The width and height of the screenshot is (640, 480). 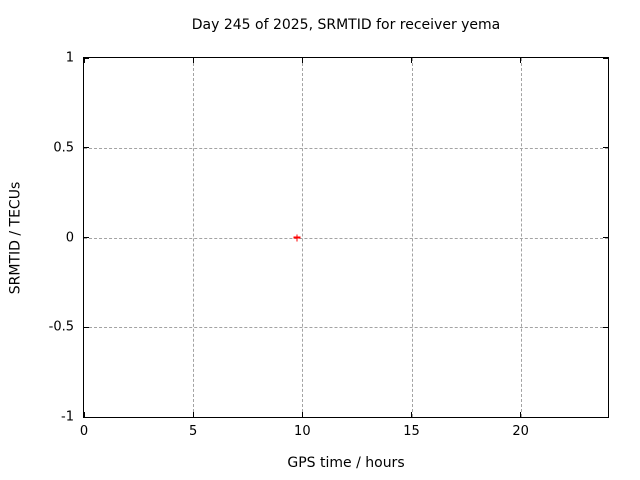 What do you see at coordinates (193, 431) in the screenshot?
I see `x-tick-label: 5` at bounding box center [193, 431].